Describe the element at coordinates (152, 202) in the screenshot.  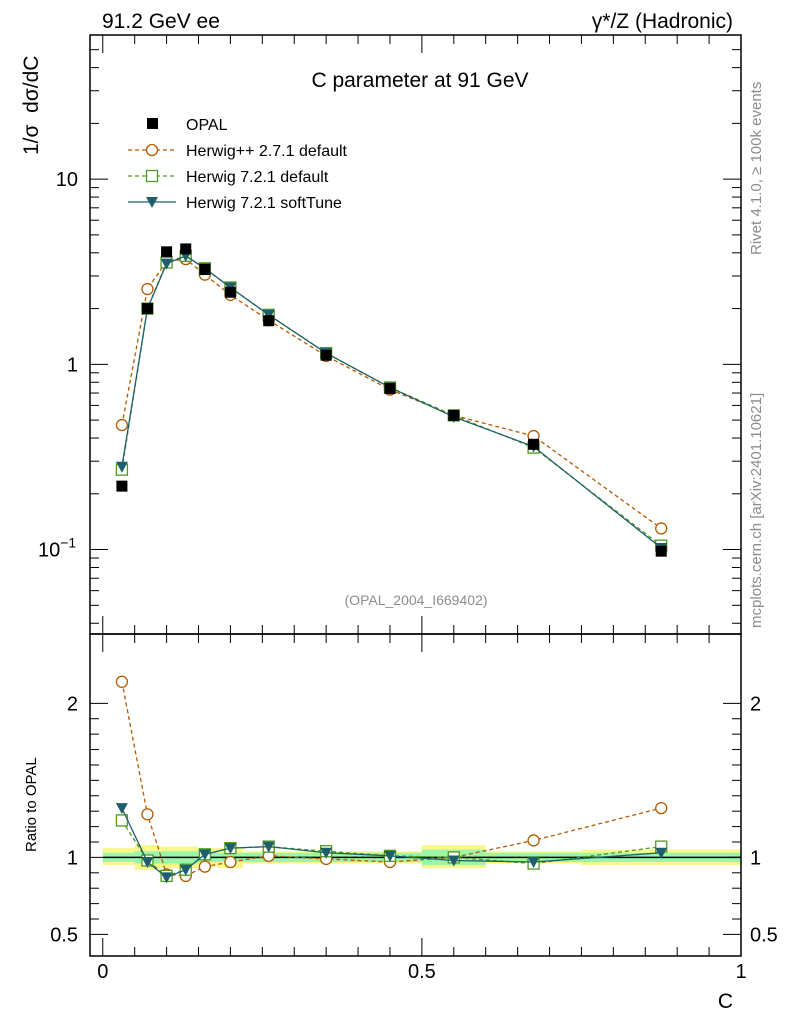
I see `legend-marker-herwig-softtune` at that location.